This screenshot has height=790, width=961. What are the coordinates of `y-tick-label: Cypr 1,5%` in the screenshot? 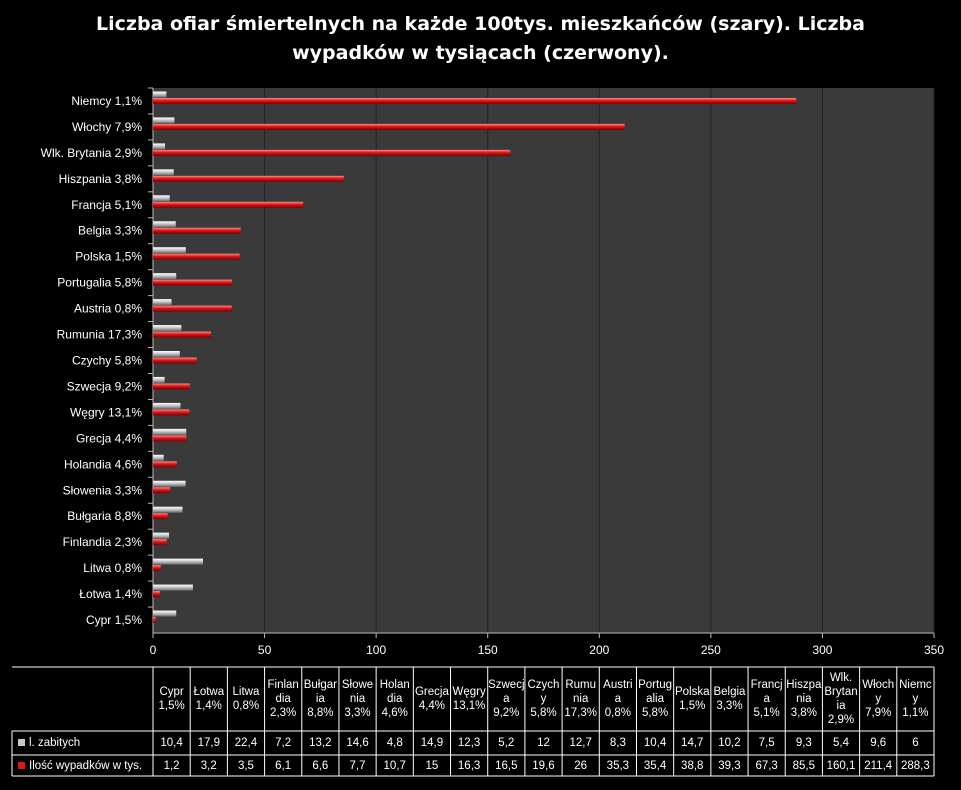 It's located at (114, 620).